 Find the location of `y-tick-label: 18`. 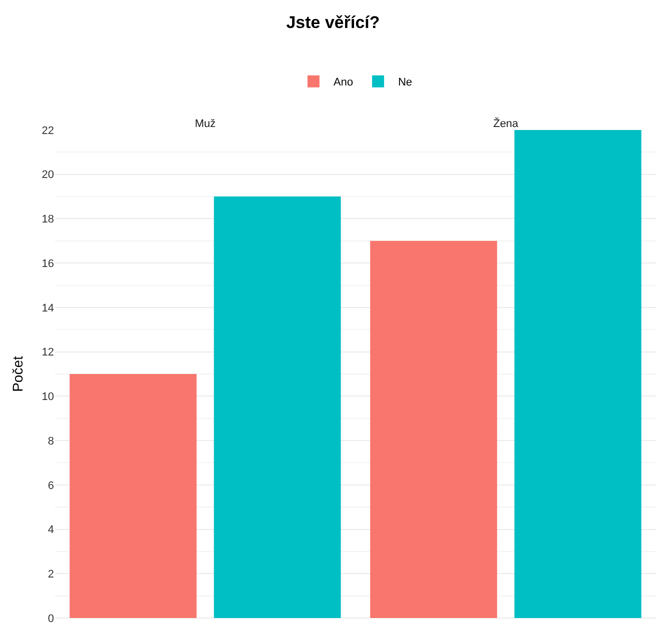

y-tick-label: 18 is located at coordinates (48, 220).